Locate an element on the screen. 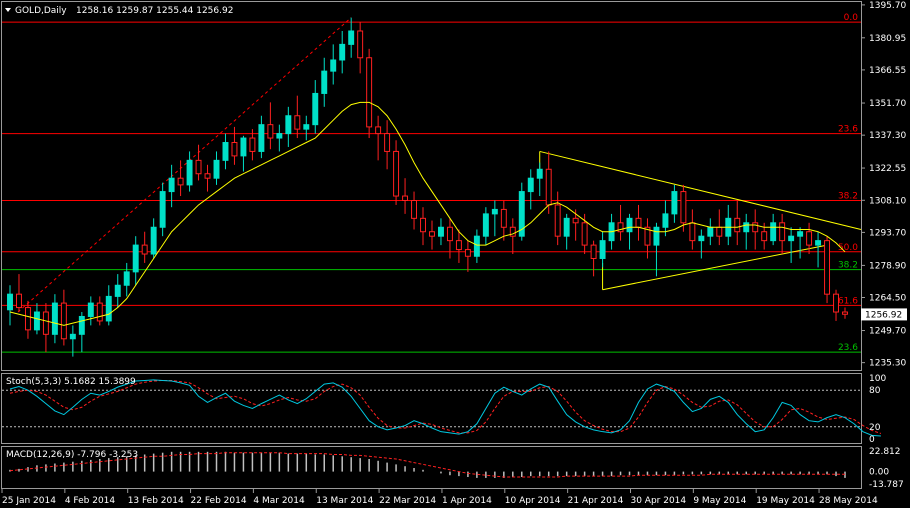  macd-tick-label: -13.787 is located at coordinates (886, 485).